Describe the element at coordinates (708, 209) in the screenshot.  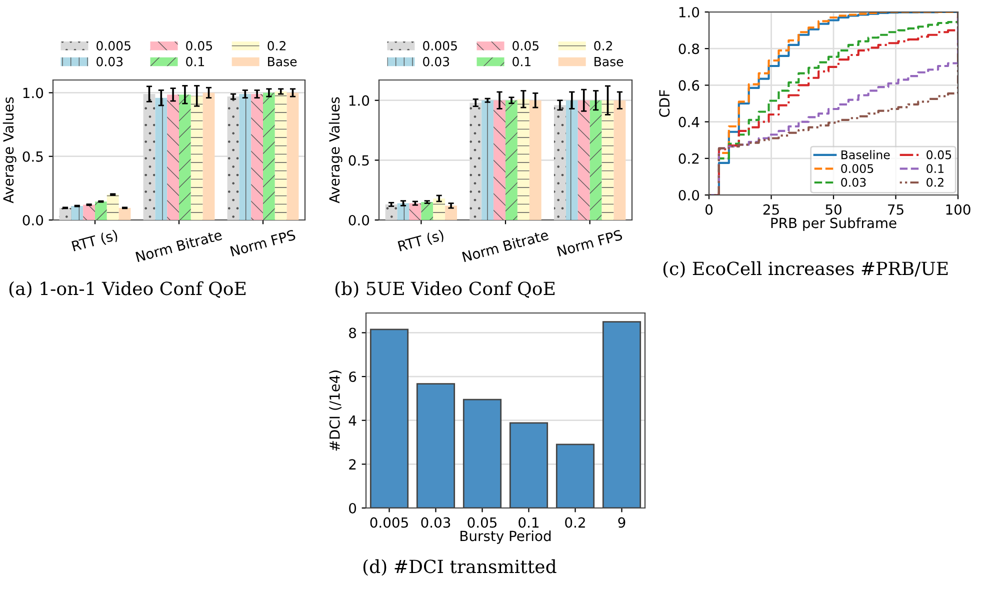
I see `x-tick-label: 0` at that location.